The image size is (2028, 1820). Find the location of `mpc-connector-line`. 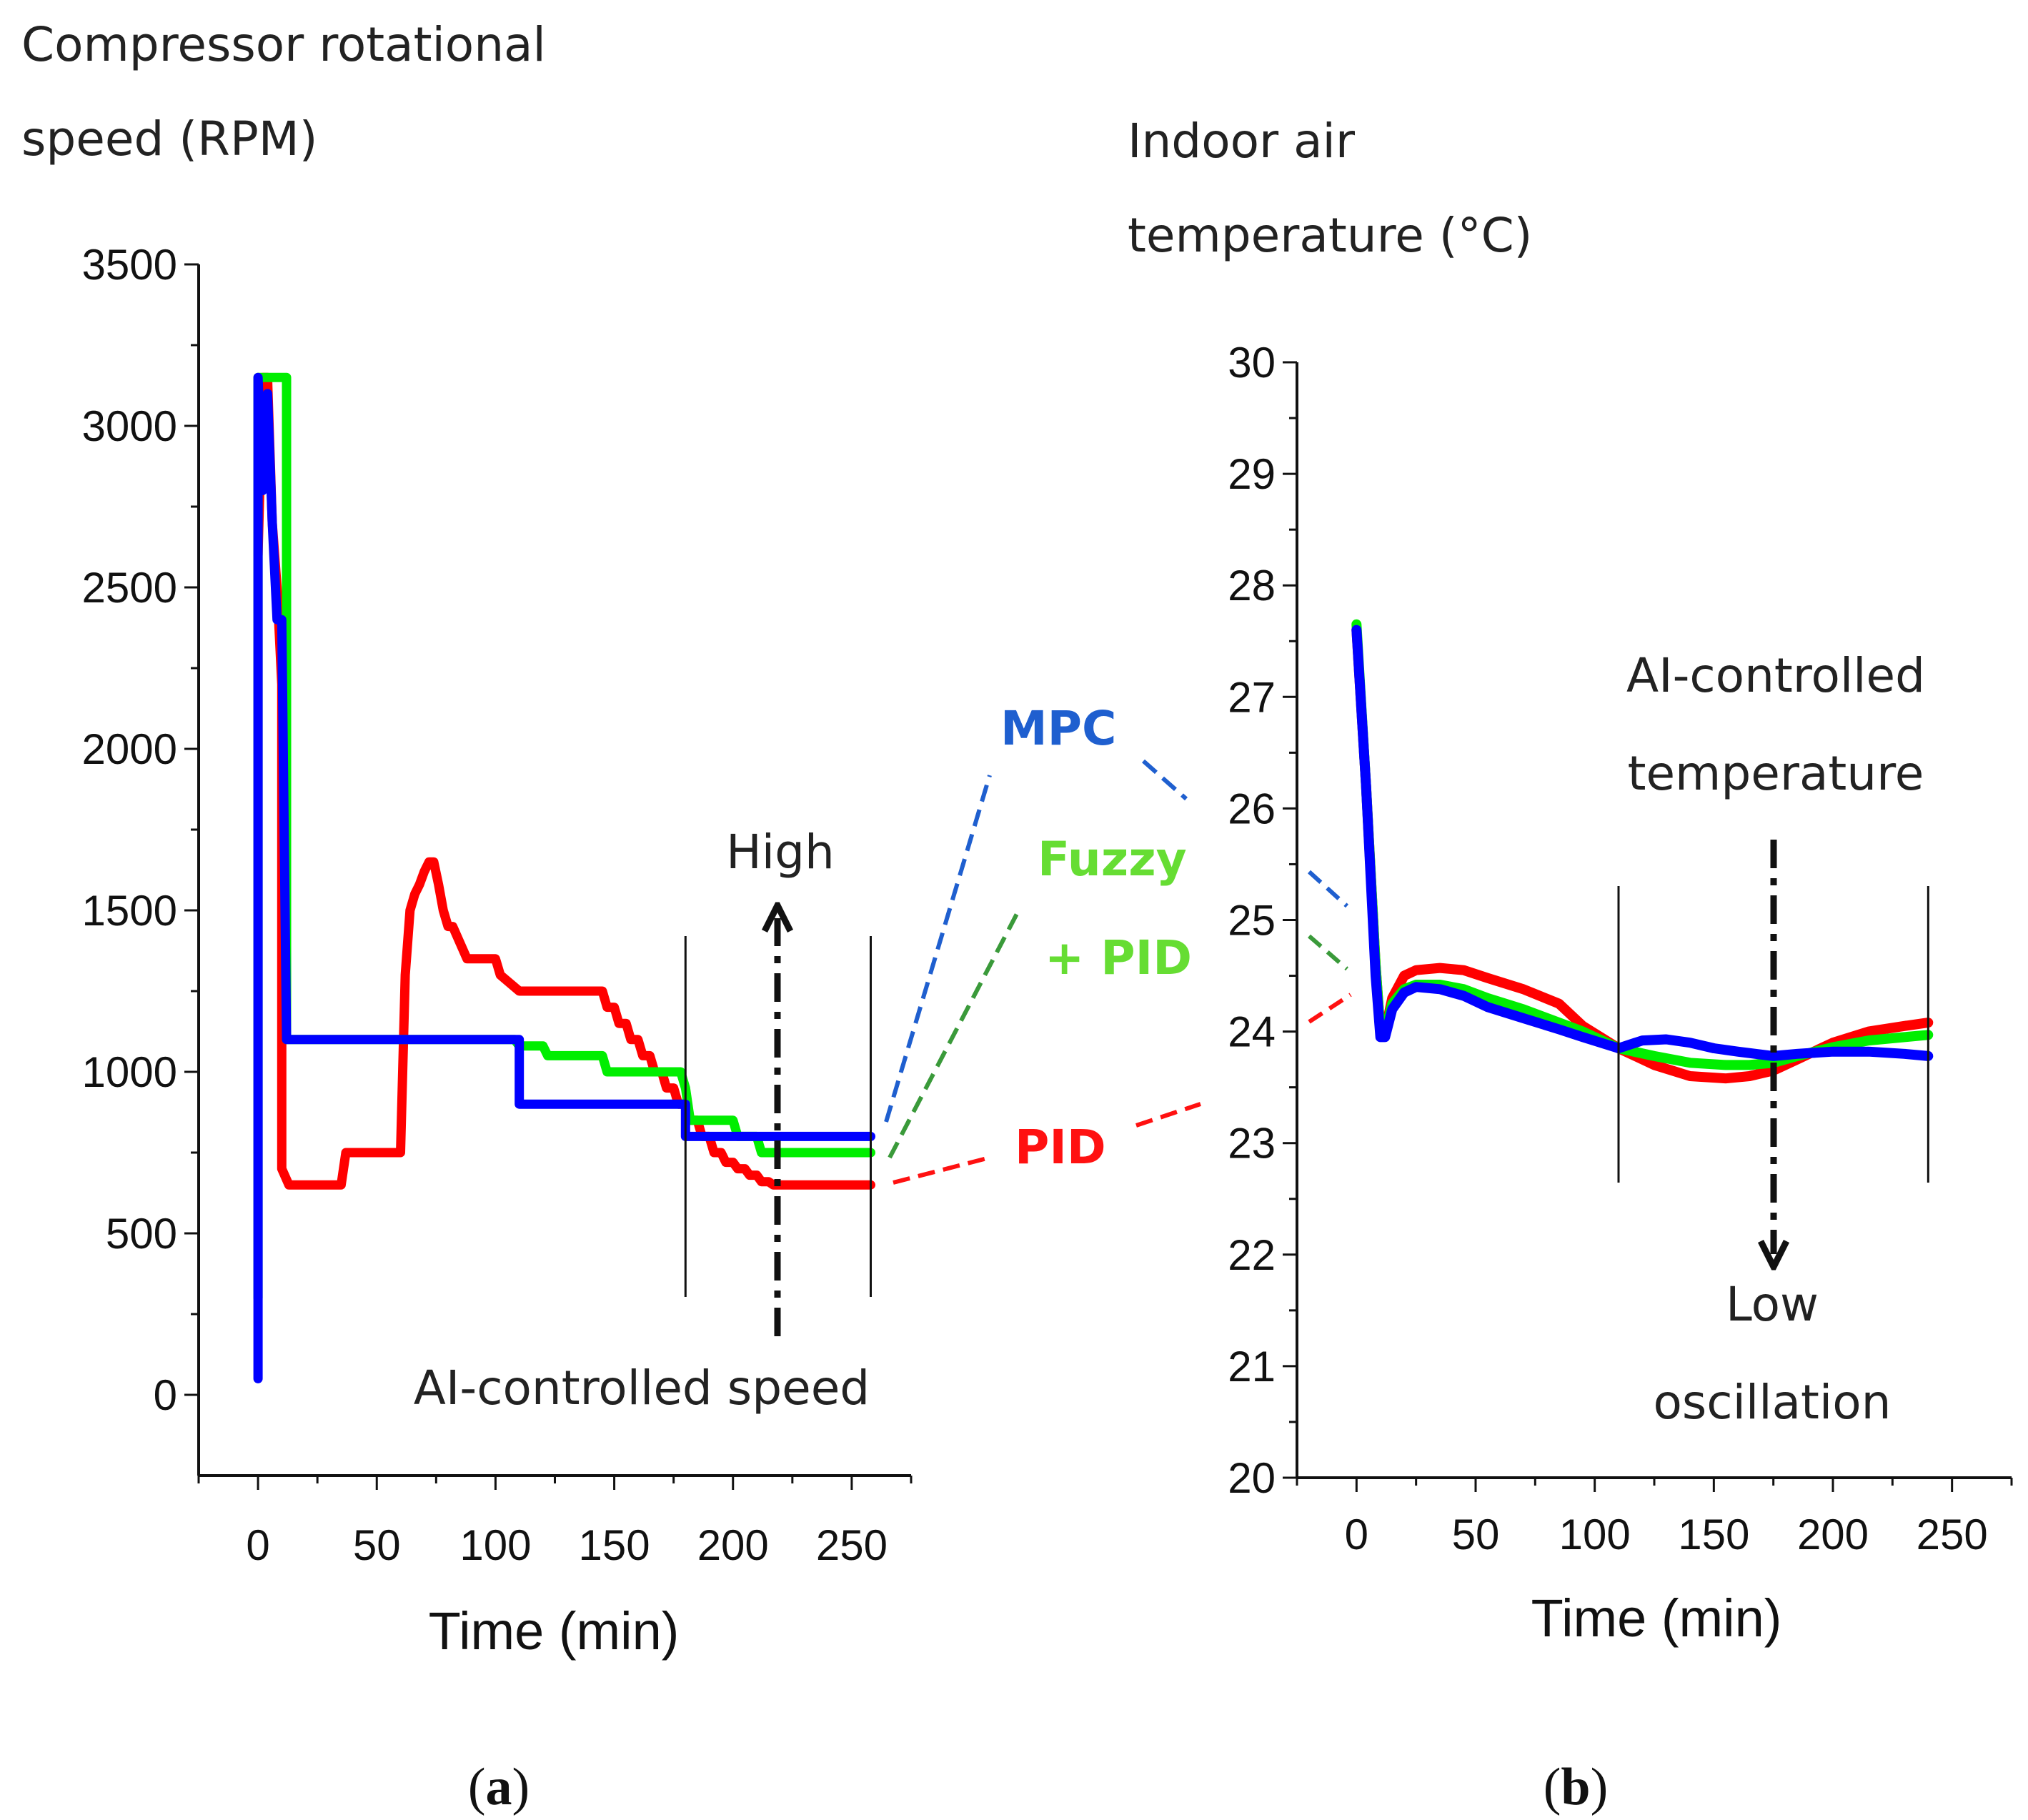

mpc-connector-line is located at coordinates (938, 949).